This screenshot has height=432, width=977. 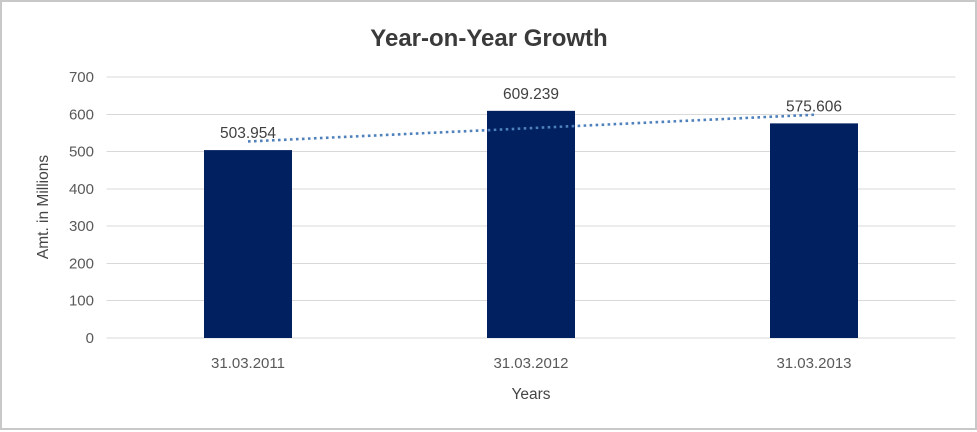 I want to click on y-tick-label: 0, so click(x=90, y=338).